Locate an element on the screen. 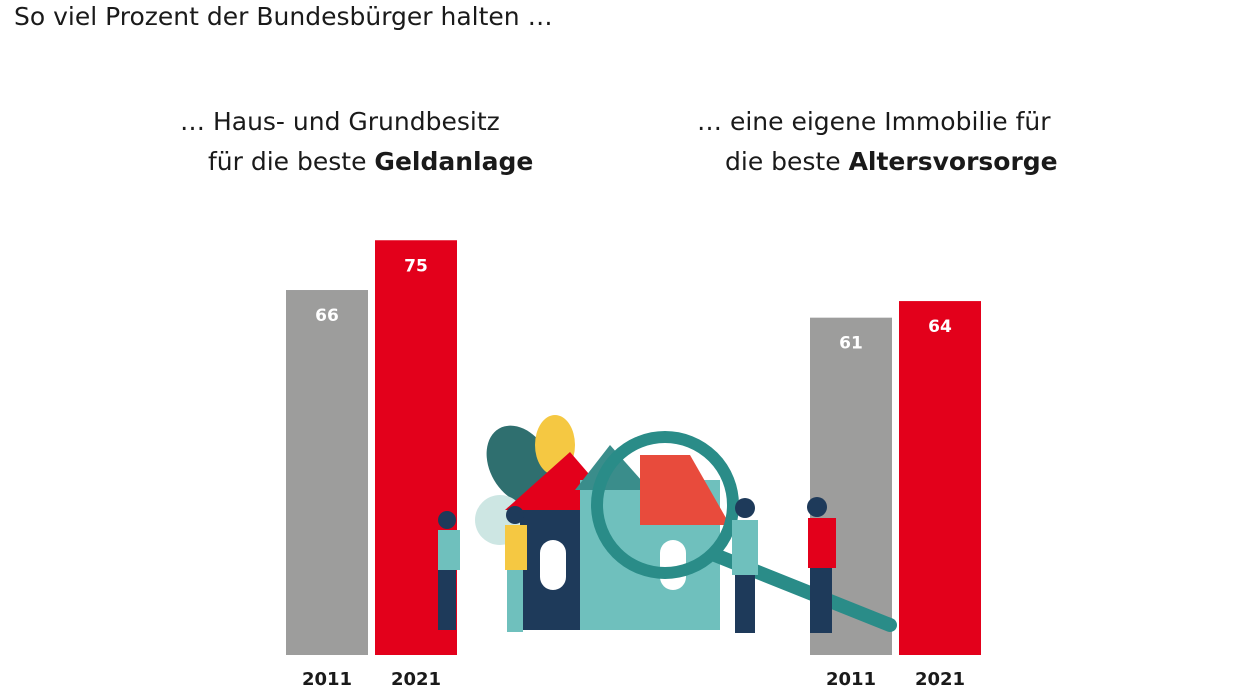 The width and height of the screenshot is (1239, 697). data-label: 75 is located at coordinates (416, 266).